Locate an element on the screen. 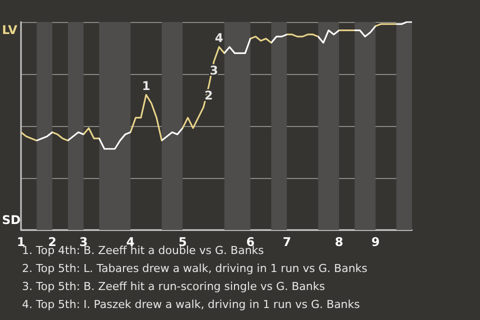  annotation: 1 is located at coordinates (146, 85).